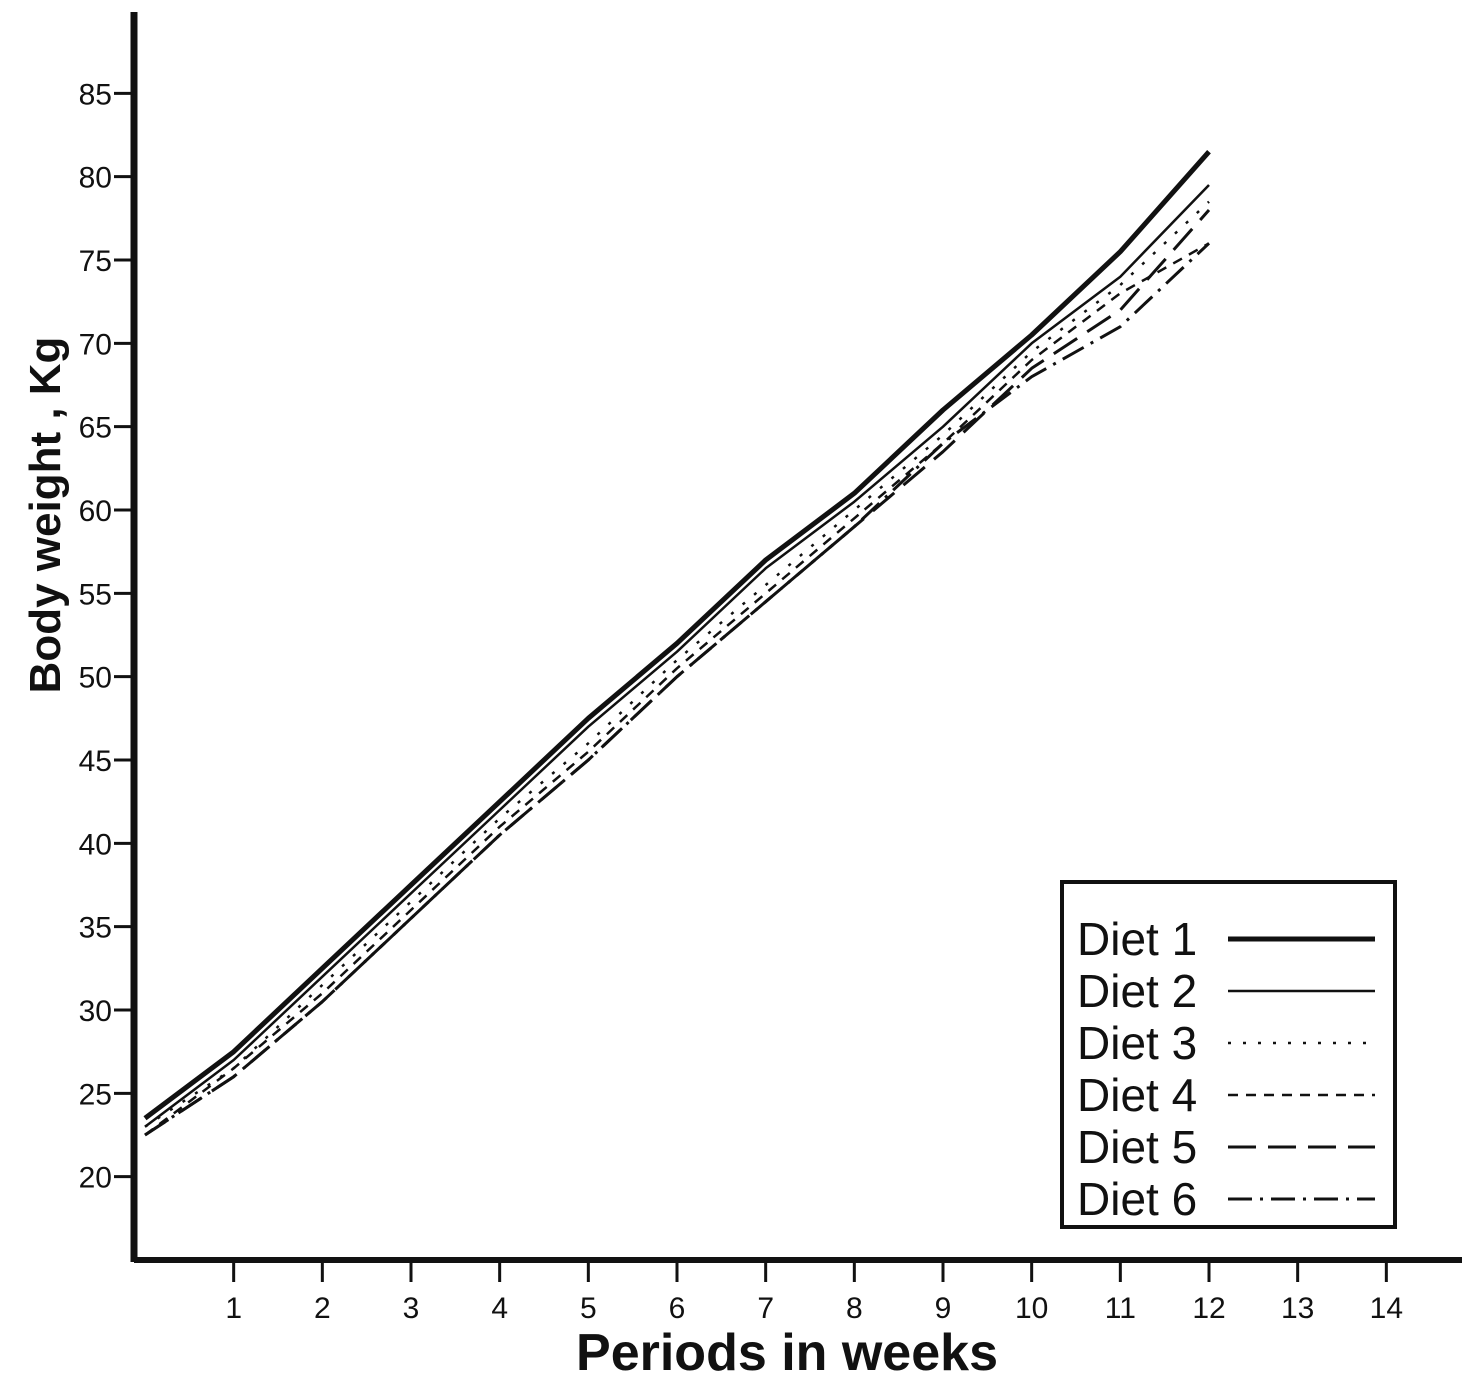 Image resolution: width=1465 pixels, height=1386 pixels. What do you see at coordinates (1137, 991) in the screenshot?
I see `legend-label-diet-2: Diet 2` at bounding box center [1137, 991].